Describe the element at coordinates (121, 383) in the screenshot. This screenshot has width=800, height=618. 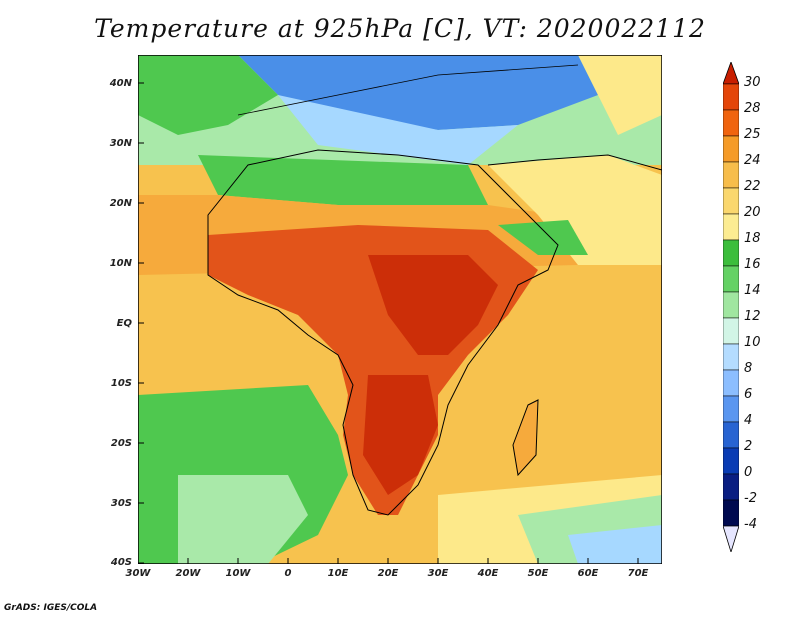
I see `lat-label: 10S` at that location.